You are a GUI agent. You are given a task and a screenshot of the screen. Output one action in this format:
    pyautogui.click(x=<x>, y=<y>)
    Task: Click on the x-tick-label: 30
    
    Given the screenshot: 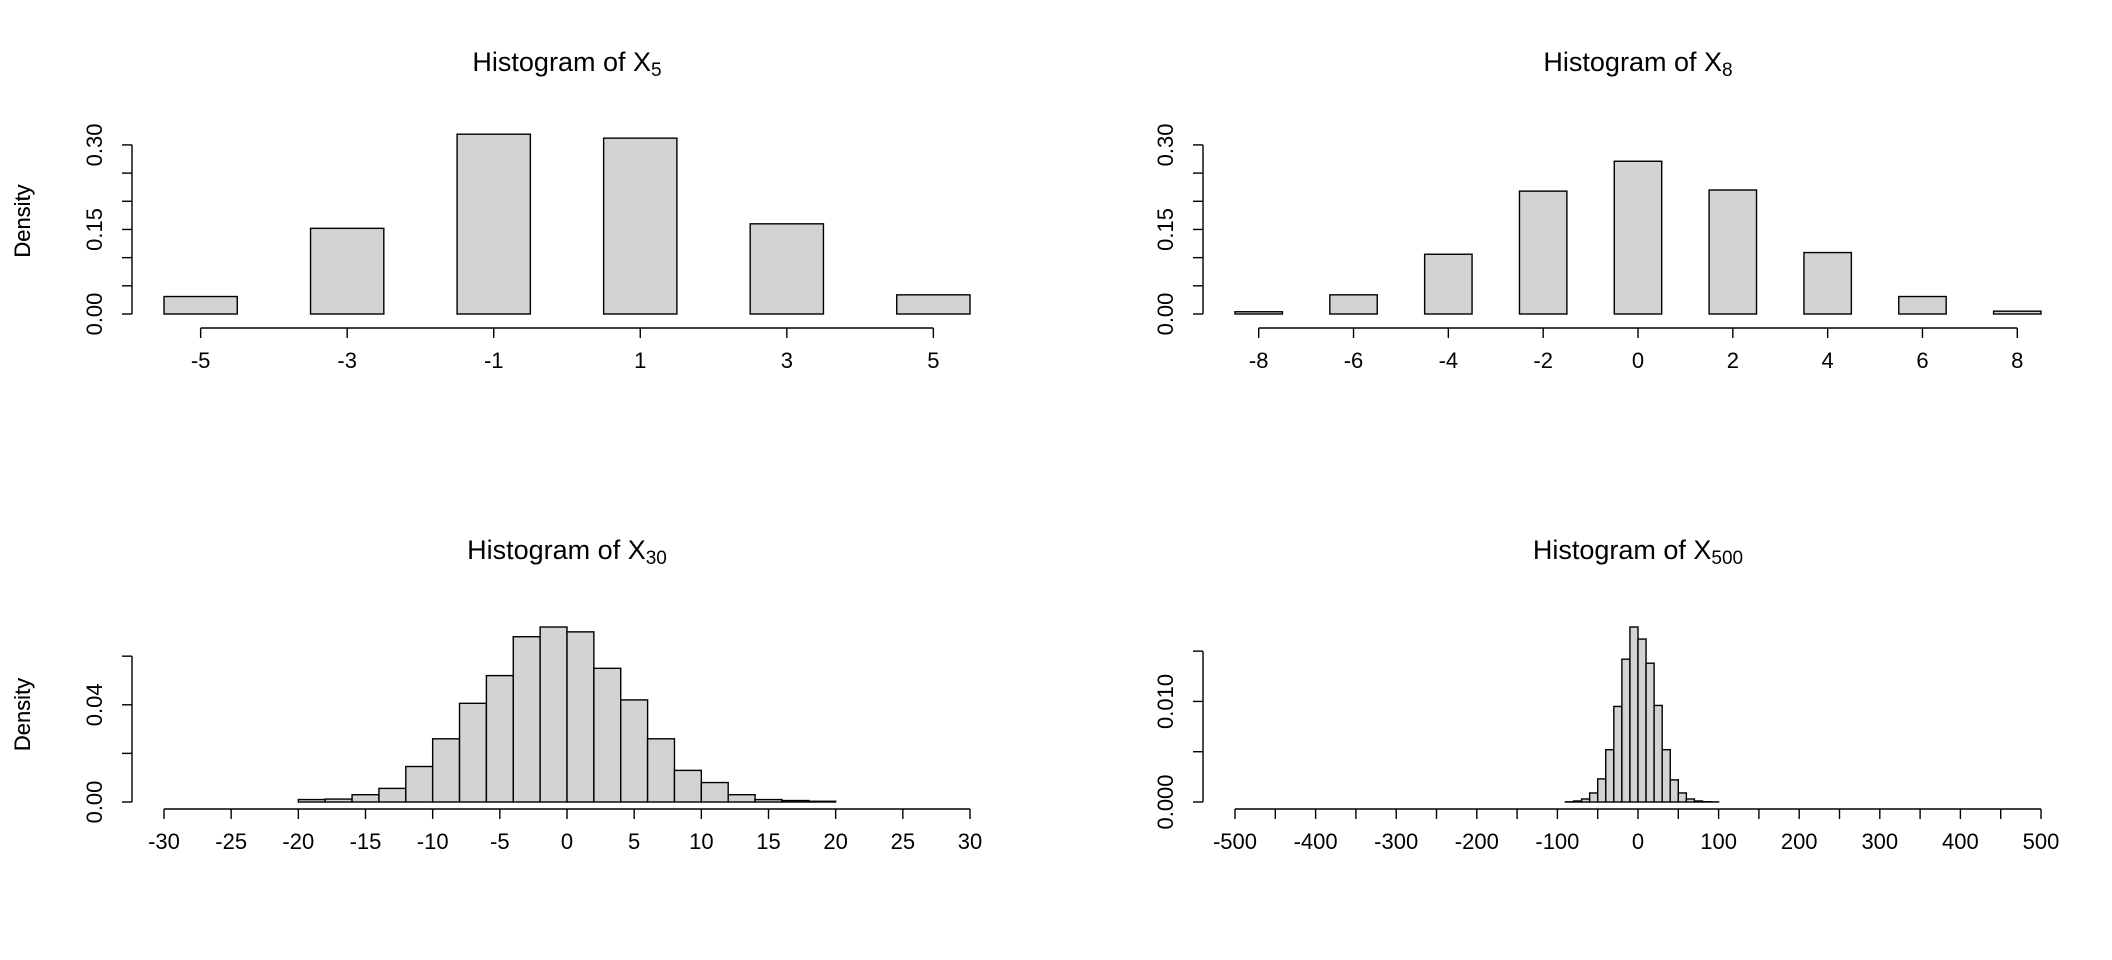 What is the action you would take?
    pyautogui.click(x=970, y=841)
    